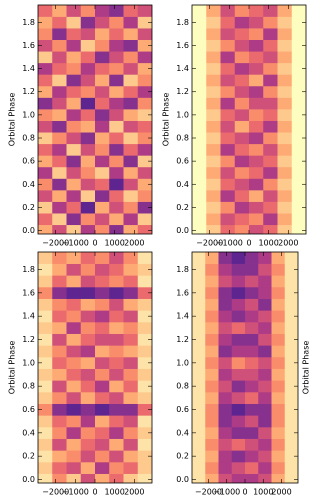 The image size is (320, 497). I want to click on y-tick-label: 0.8, so click(28, 386).